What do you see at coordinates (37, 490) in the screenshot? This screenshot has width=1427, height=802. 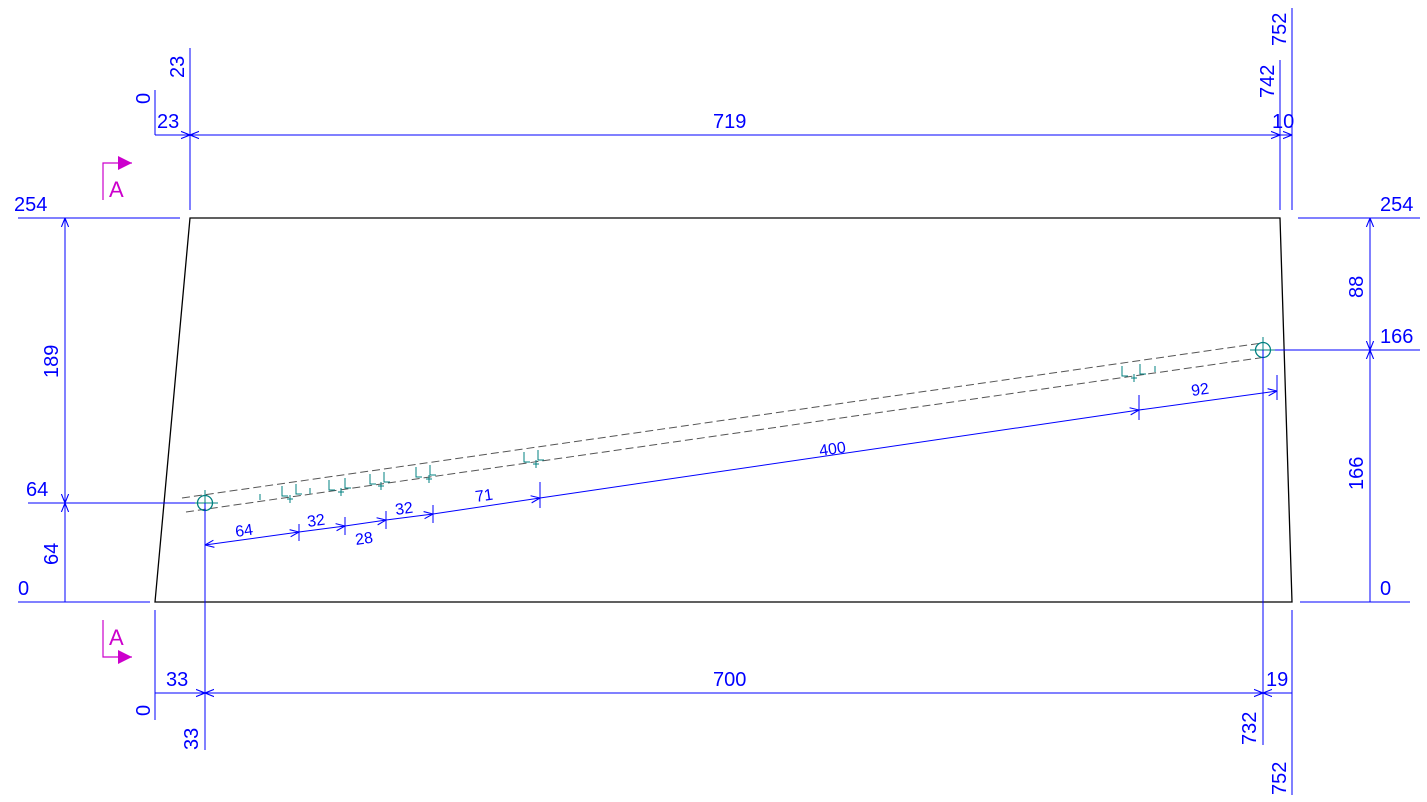 I see `dim-left-mid-level: 64` at bounding box center [37, 490].